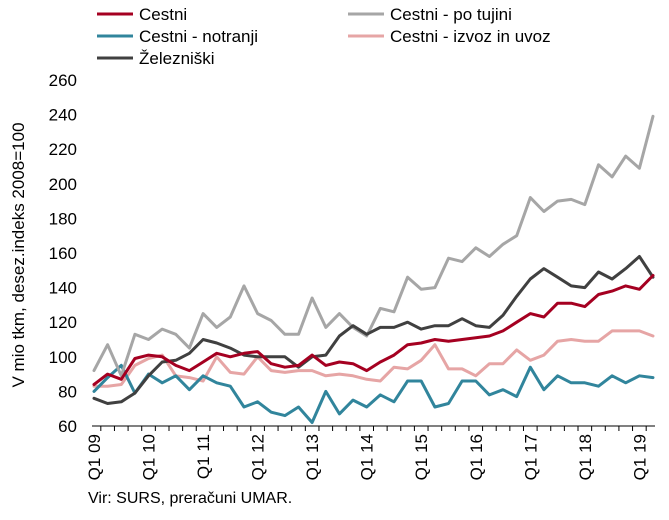  I want to click on y-axis-label: V mio tkm, desez.indeks 2008=100, so click(18, 254).